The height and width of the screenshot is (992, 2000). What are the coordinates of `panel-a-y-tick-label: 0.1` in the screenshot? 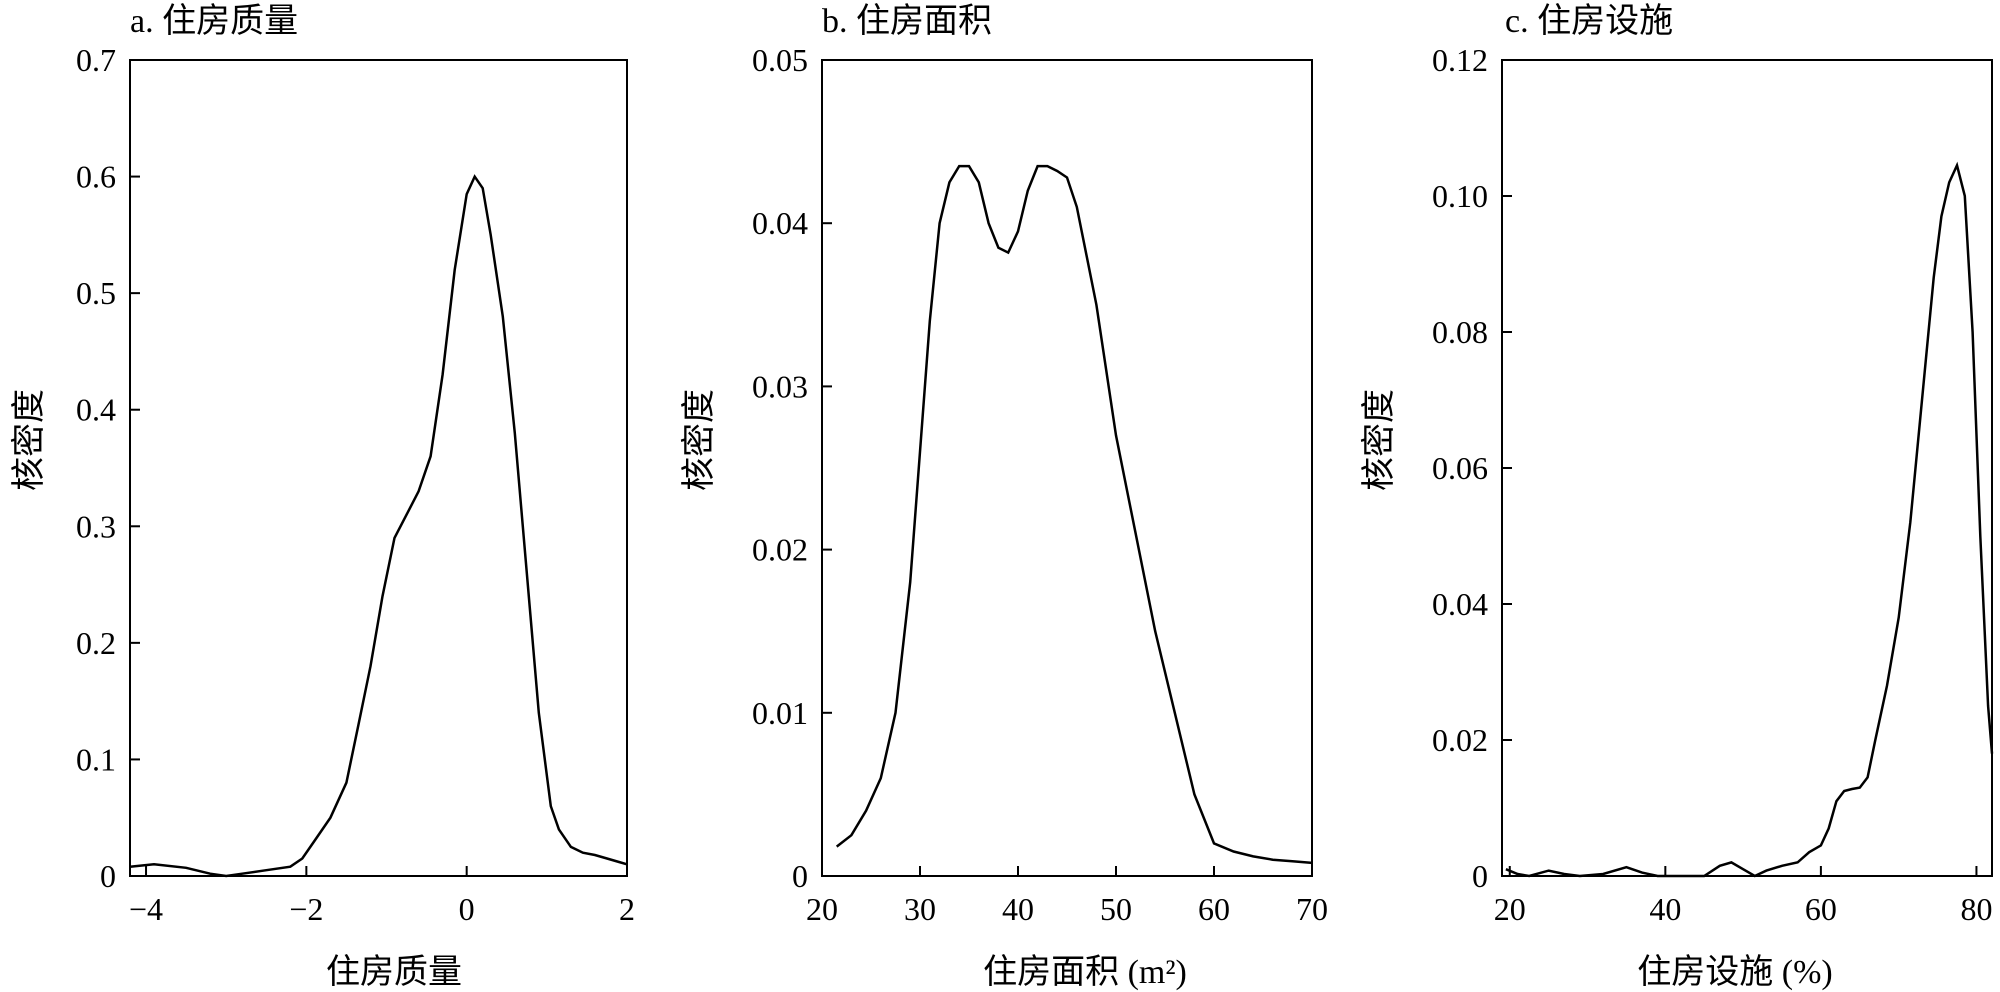 It's located at (96, 759).